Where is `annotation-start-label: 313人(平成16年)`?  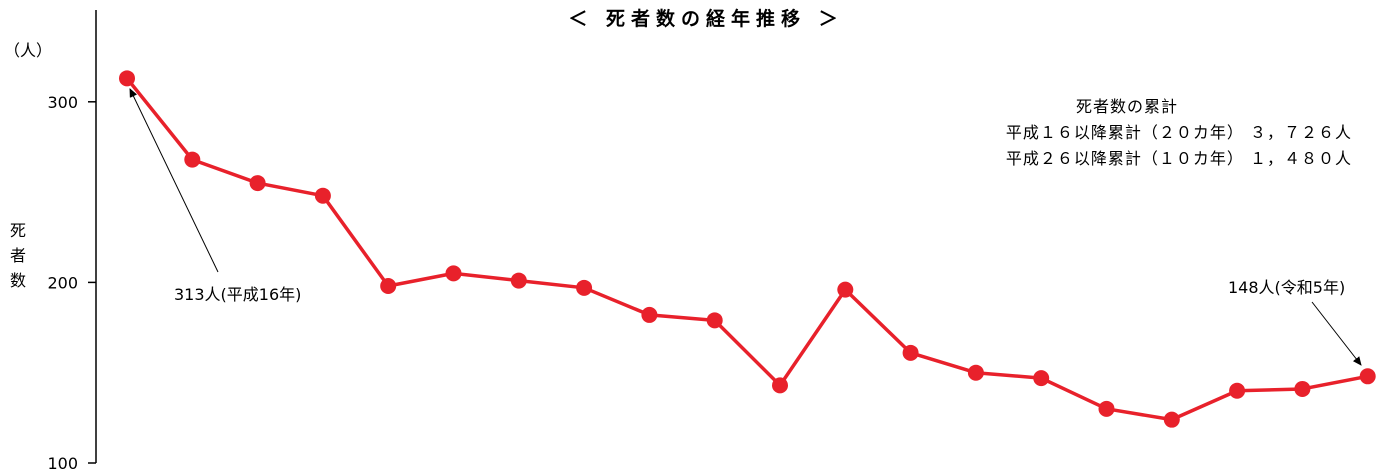 annotation-start-label: 313人(平成16年) is located at coordinates (237, 294).